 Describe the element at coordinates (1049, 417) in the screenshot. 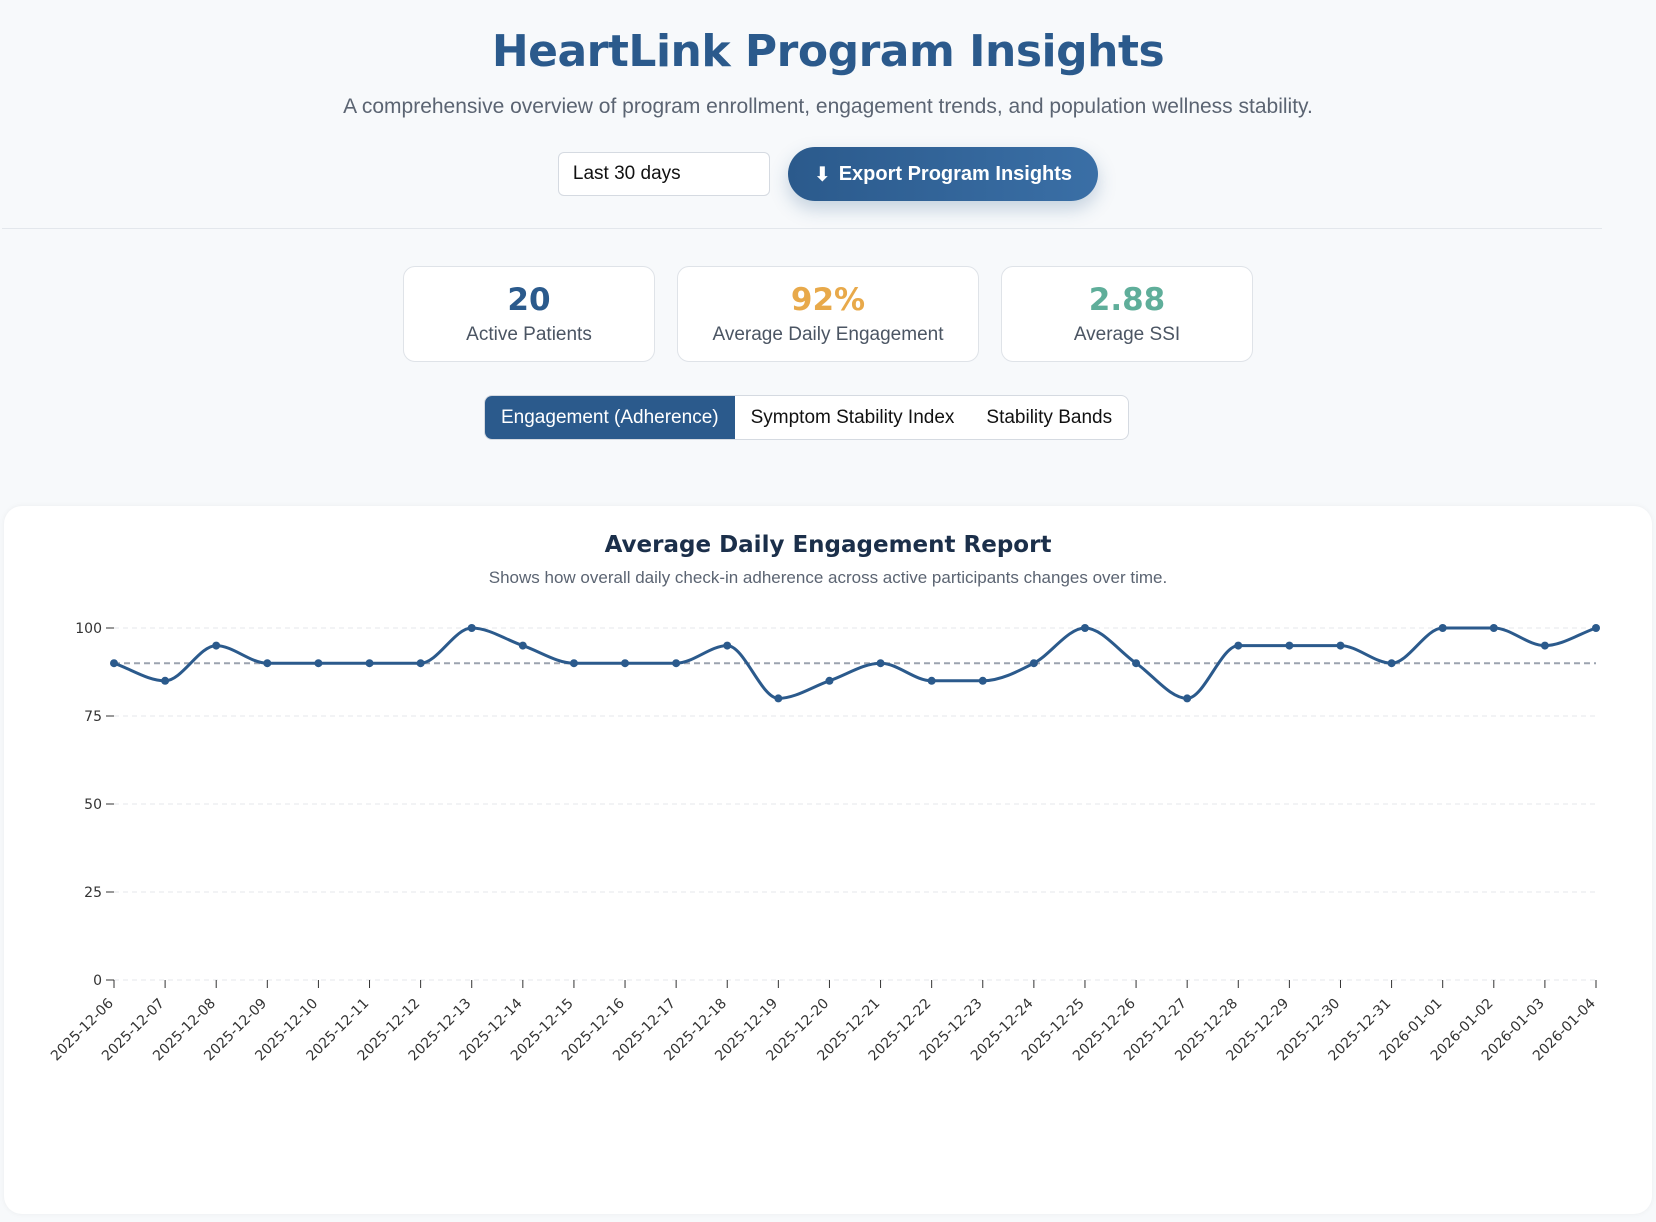

I see `tab-stability-bands: Stability Bands` at that location.